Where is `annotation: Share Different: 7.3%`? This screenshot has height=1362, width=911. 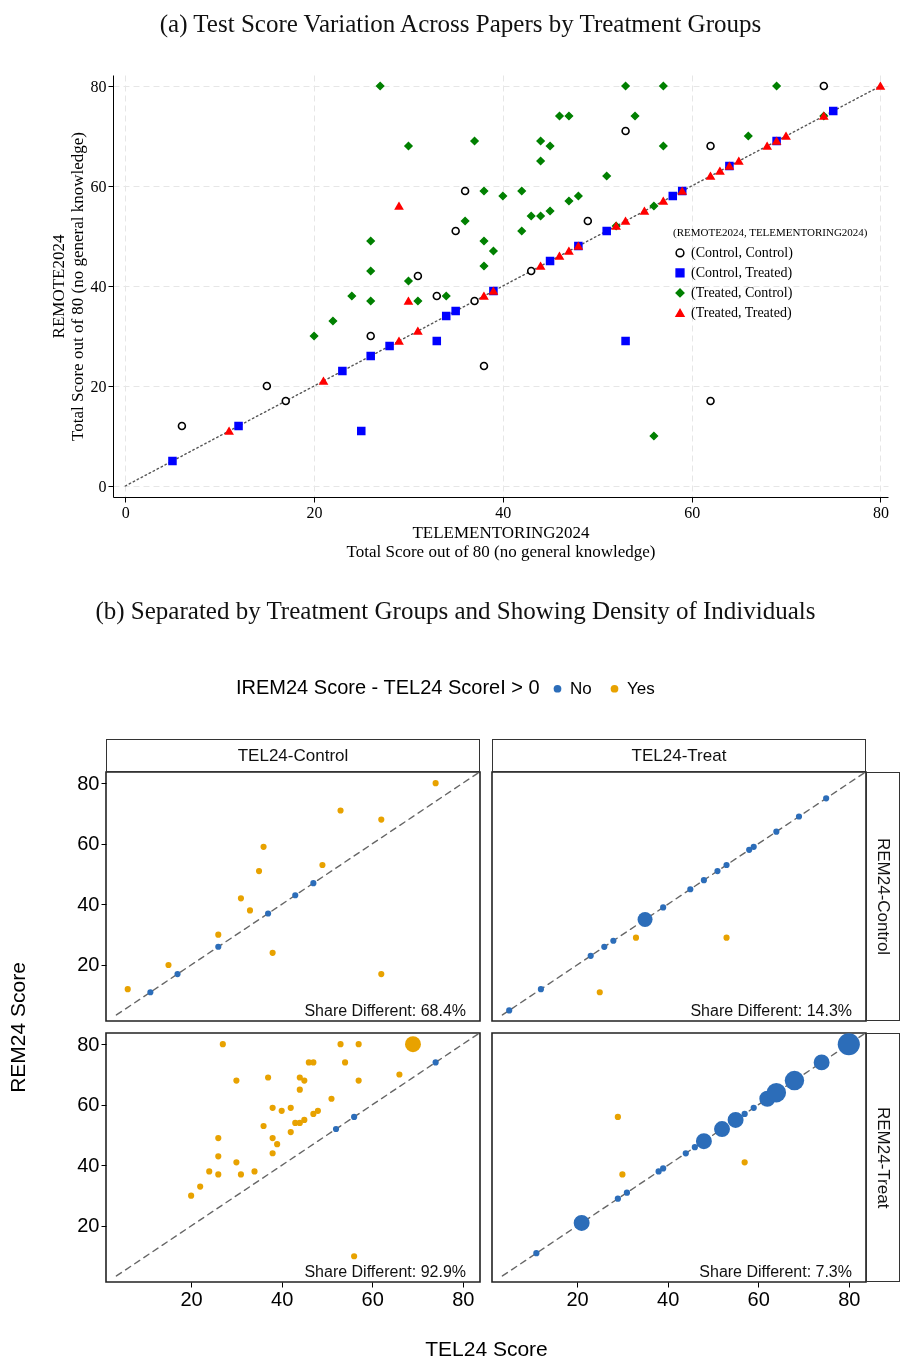 annotation: Share Different: 7.3% is located at coordinates (775, 1271).